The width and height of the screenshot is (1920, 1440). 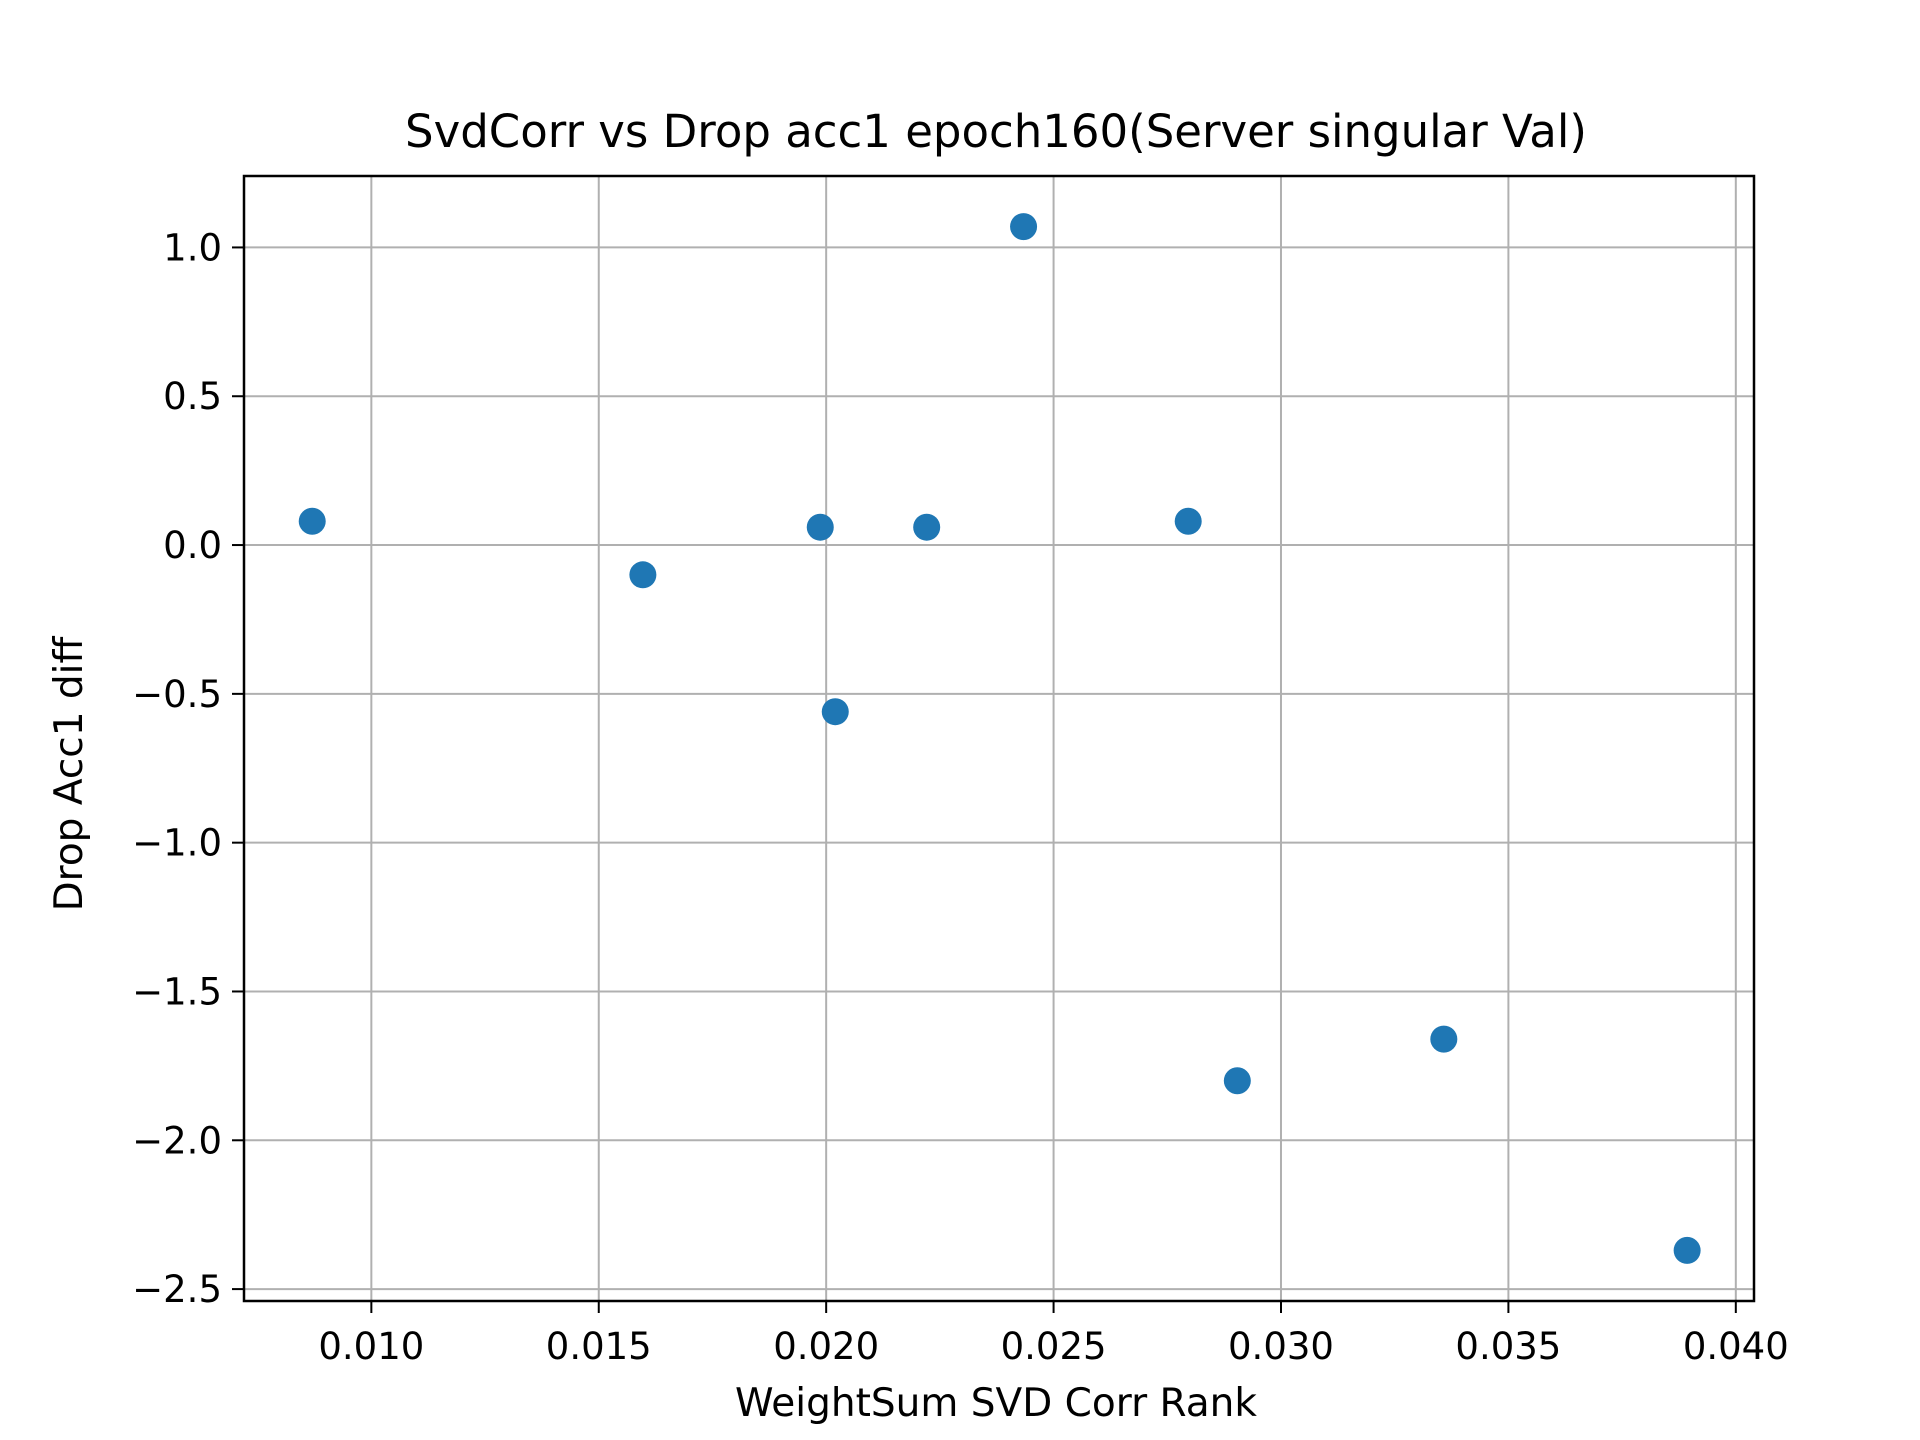 What do you see at coordinates (1281, 1346) in the screenshot?
I see `x-tick-label: 0.030` at bounding box center [1281, 1346].